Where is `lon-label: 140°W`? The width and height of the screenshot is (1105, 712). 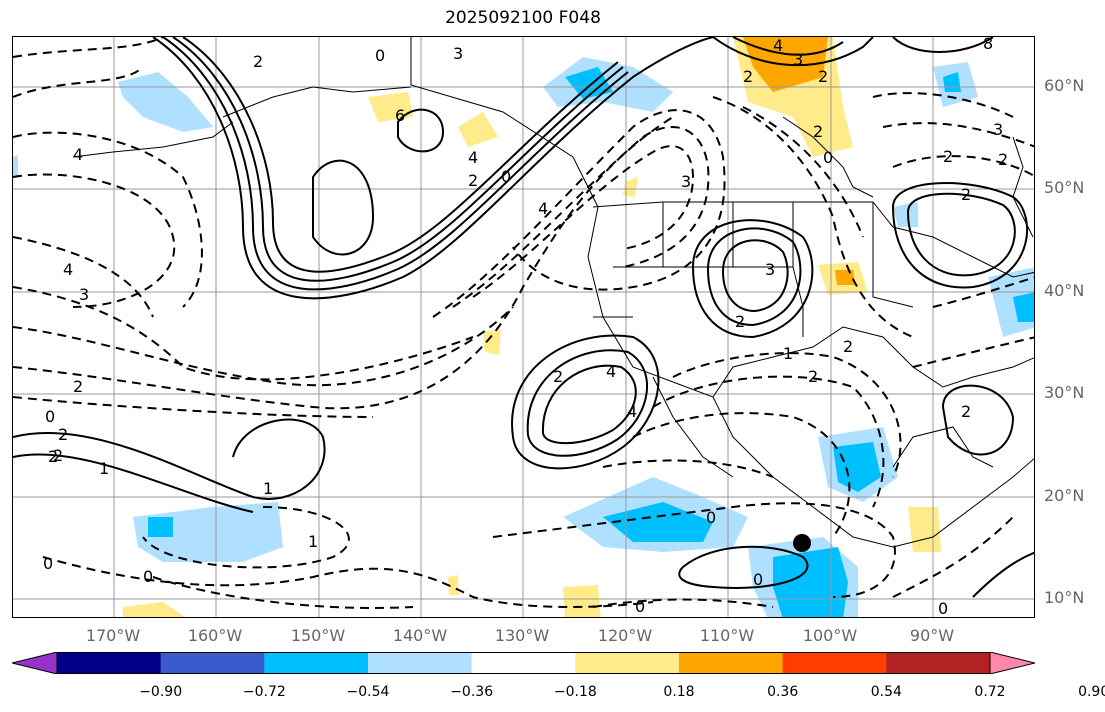 lon-label: 140°W is located at coordinates (420, 635).